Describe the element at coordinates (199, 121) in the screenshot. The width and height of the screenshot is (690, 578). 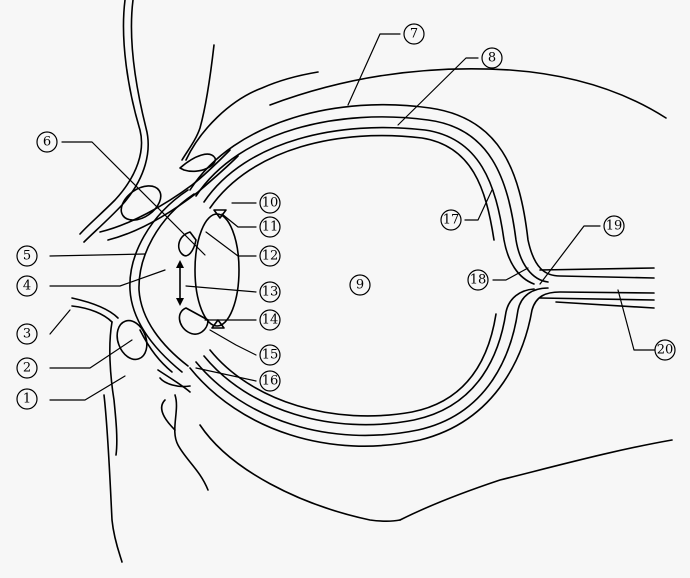
I see `upper-eyelid` at that location.